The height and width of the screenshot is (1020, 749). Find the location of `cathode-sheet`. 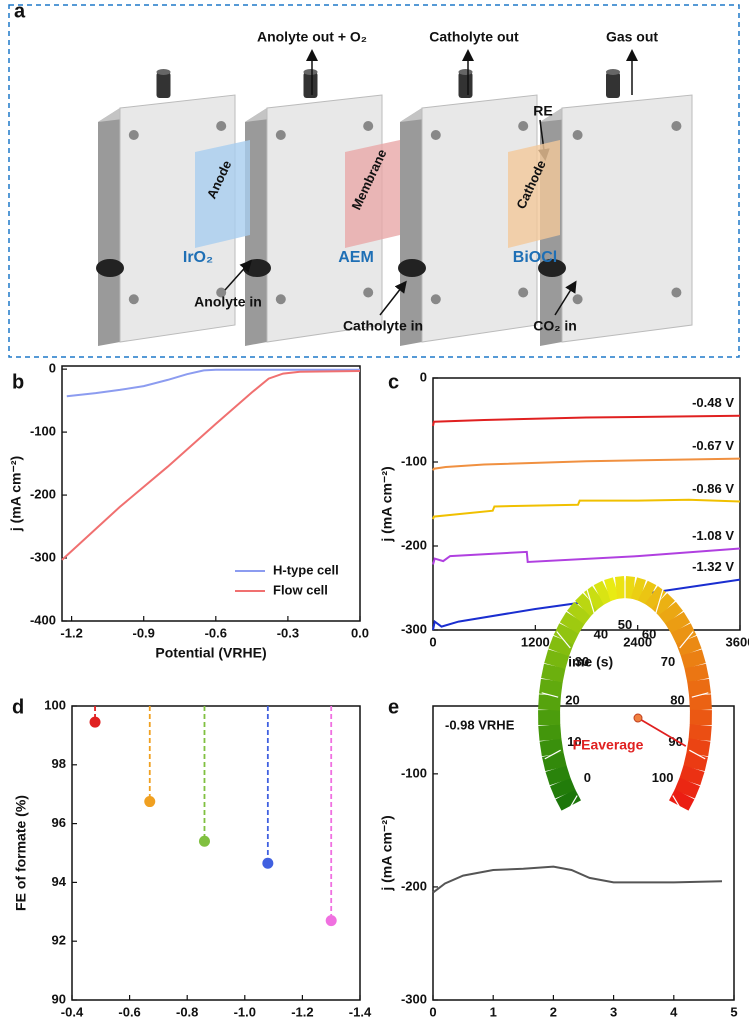

cathode-sheet is located at coordinates (534, 194).